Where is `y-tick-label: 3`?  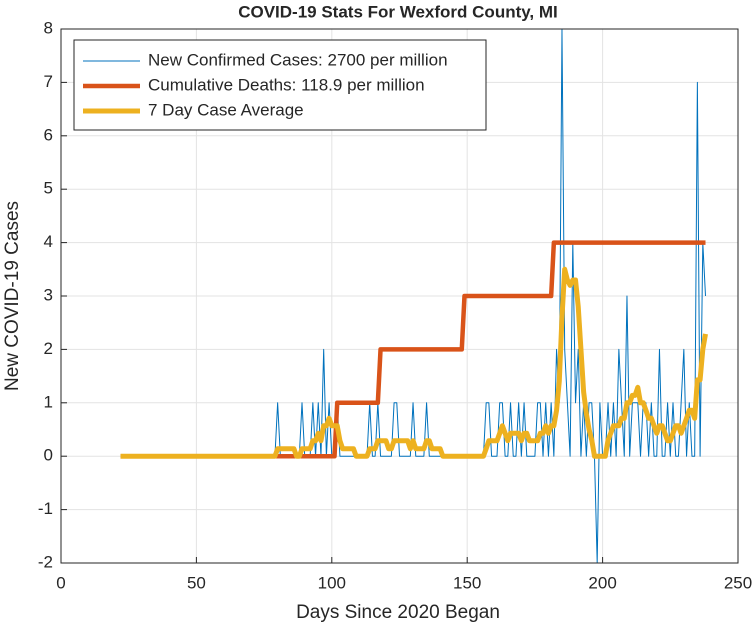 y-tick-label: 3 is located at coordinates (48, 294).